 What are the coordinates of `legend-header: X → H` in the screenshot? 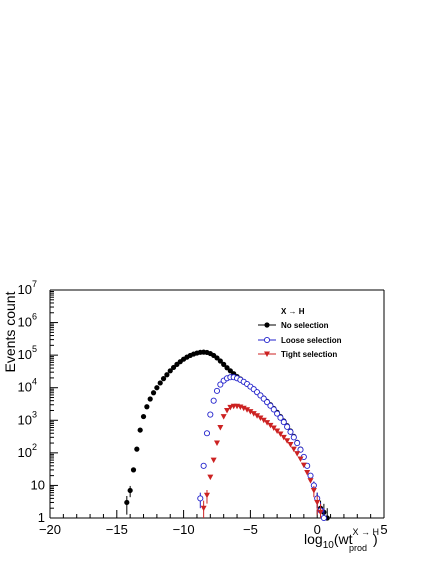 It's located at (293, 311).